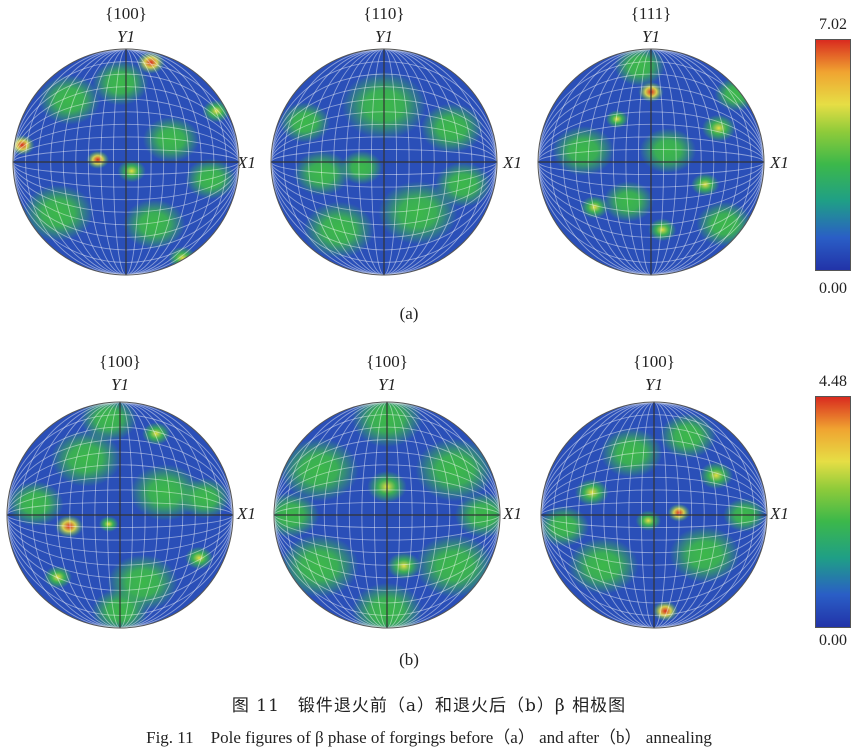 The image size is (858, 753). Describe the element at coordinates (651, 13) in the screenshot. I see `pole-title-a3: {111}` at that location.